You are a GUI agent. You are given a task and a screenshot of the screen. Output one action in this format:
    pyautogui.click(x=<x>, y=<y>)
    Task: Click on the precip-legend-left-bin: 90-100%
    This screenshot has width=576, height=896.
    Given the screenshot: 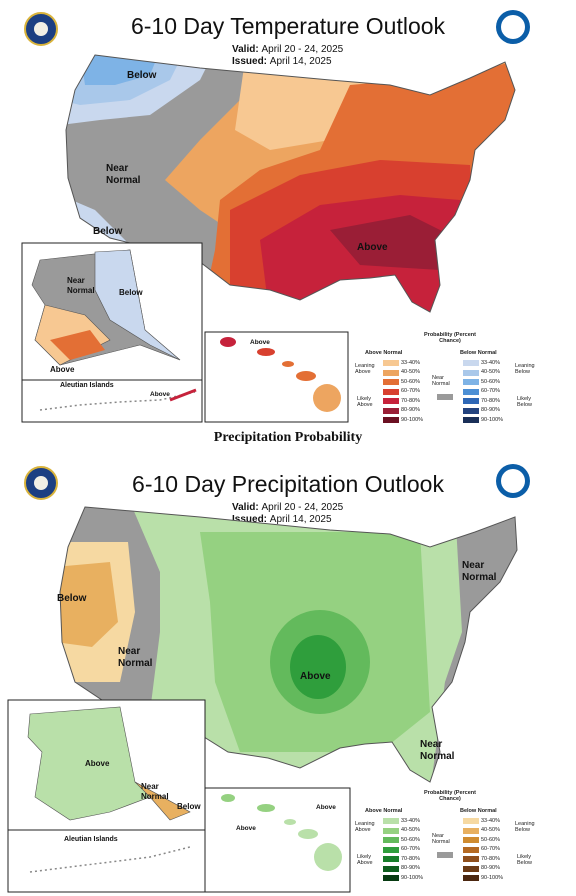 What is the action you would take?
    pyautogui.click(x=412, y=877)
    